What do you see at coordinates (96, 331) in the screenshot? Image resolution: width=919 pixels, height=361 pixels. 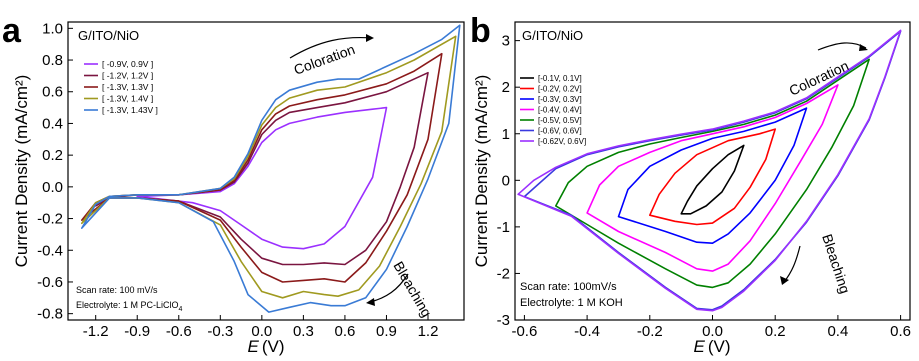 I see `x-tick-label: -1.2` at bounding box center [96, 331].